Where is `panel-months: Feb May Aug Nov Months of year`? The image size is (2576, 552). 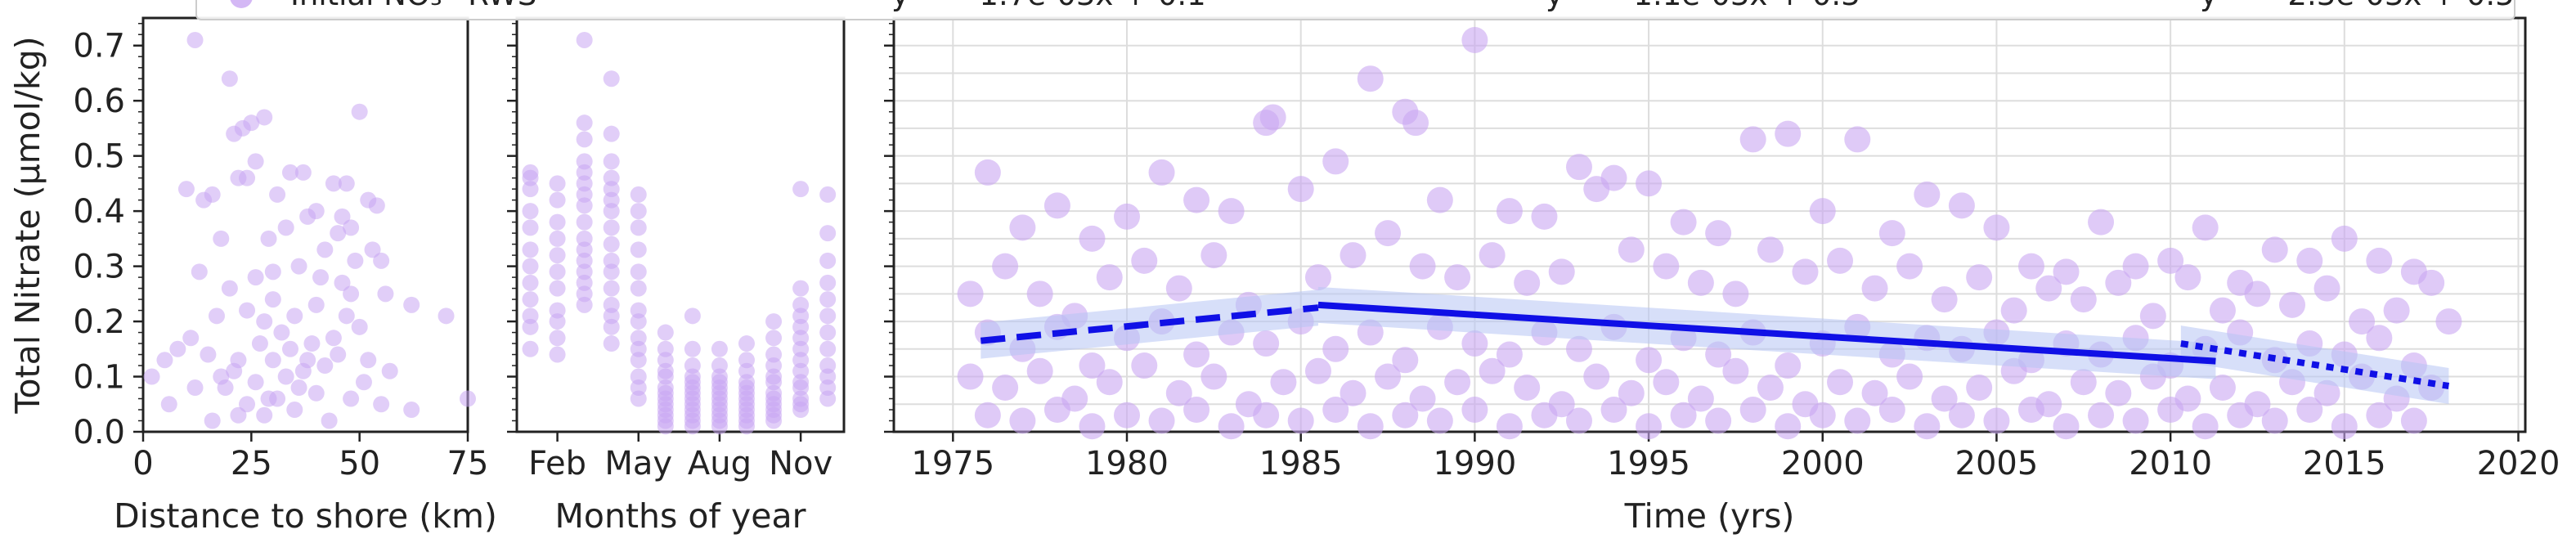 panel-months: Feb May Aug Nov Months of year is located at coordinates (677, 276).